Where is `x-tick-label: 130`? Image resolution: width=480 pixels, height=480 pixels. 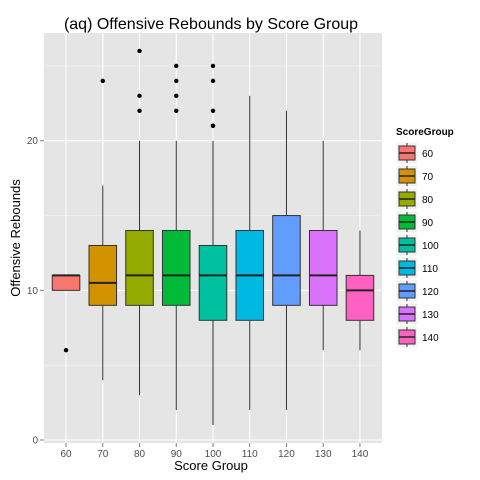 x-tick-label: 130 is located at coordinates (323, 454).